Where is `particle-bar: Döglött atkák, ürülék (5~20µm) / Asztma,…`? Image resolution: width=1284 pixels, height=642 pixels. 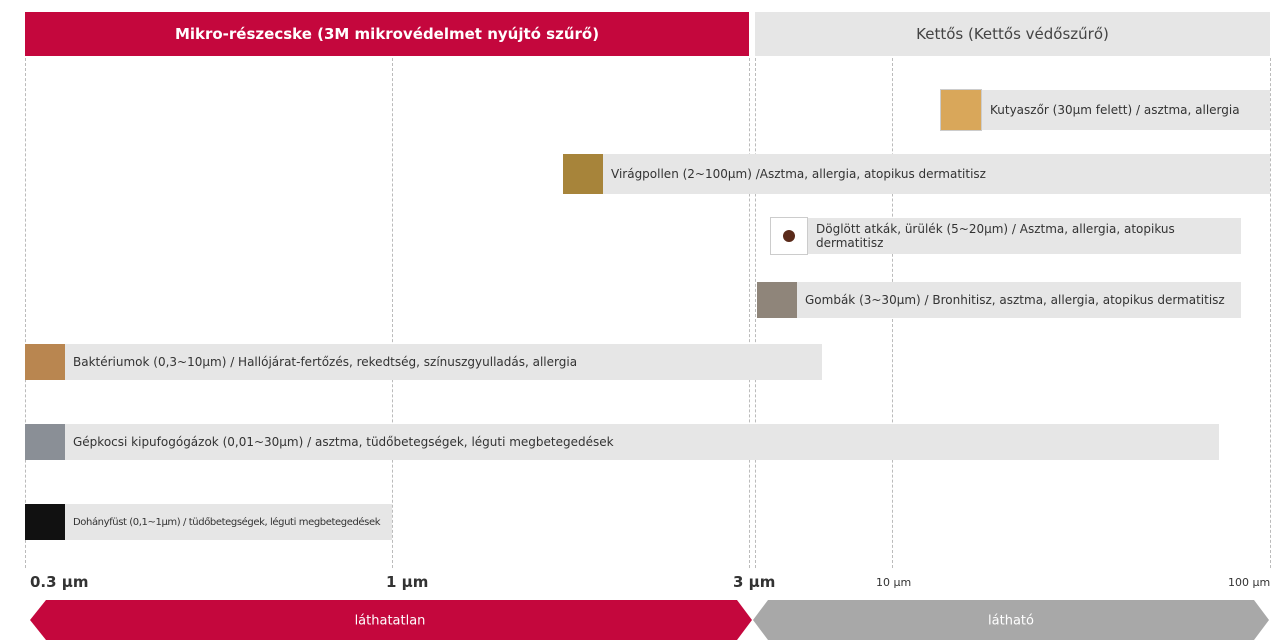
particle-bar: Döglött atkák, ürülék (5~20µm) / Asztma,… is located at coordinates (1005, 236).